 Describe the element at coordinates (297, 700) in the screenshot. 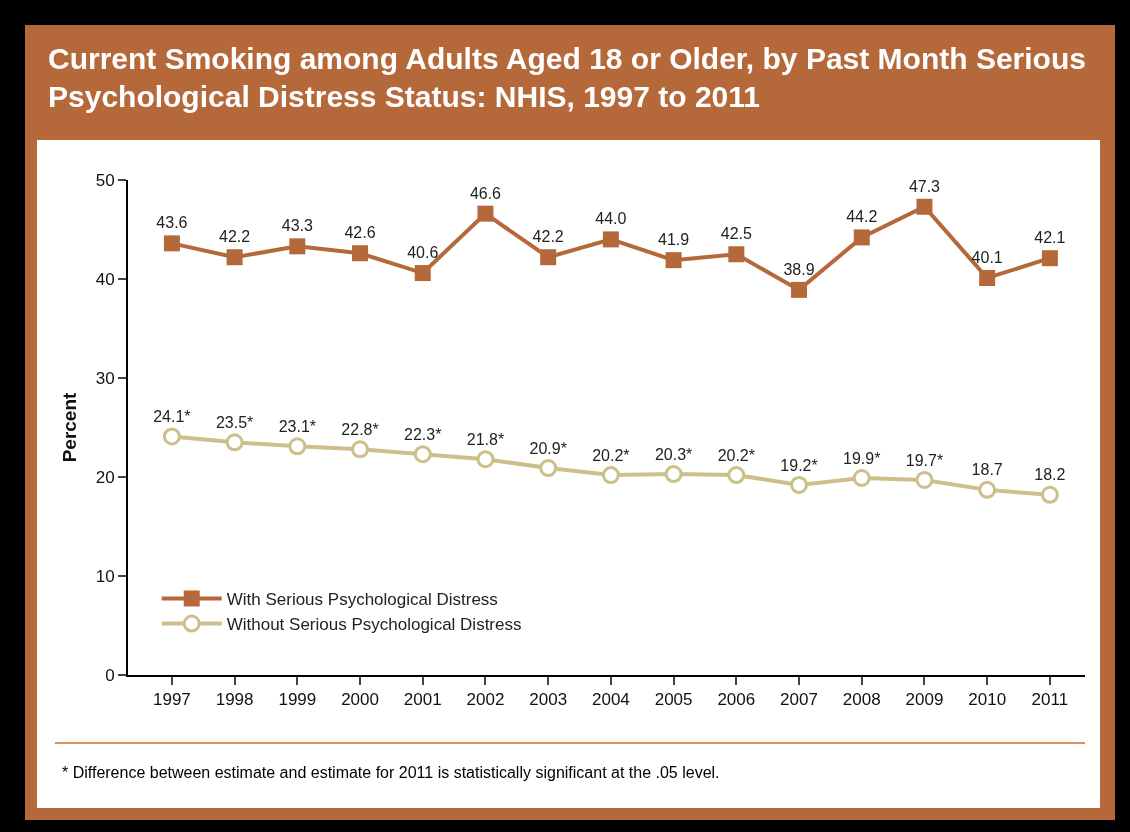

I see `x-tick-label: 1999` at that location.